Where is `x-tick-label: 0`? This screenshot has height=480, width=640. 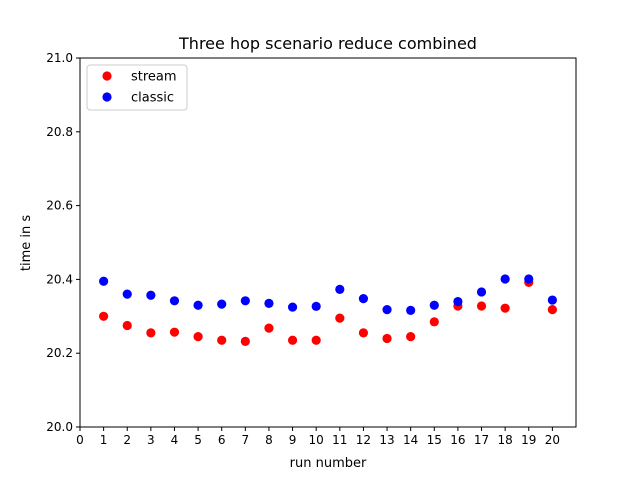 x-tick-label: 0 is located at coordinates (80, 440).